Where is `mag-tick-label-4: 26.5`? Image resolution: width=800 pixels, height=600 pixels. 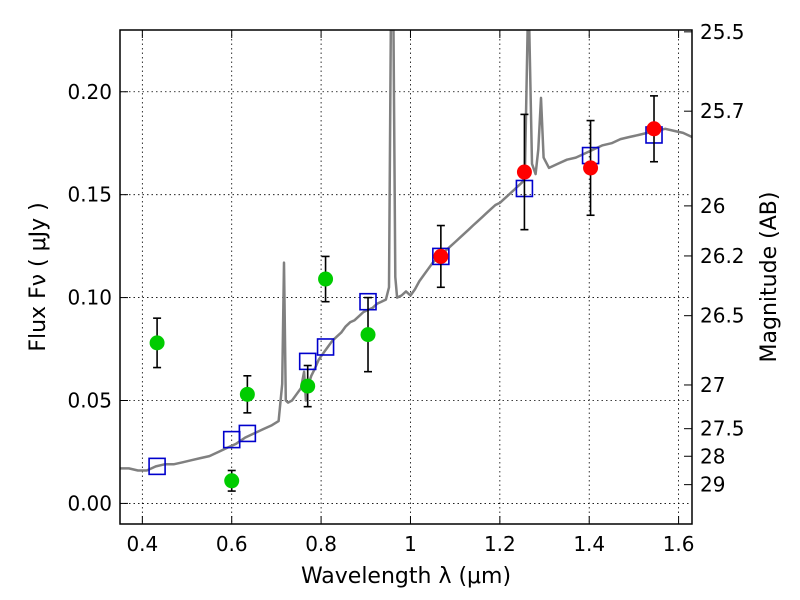
mag-tick-label-4: 26.5 is located at coordinates (722, 316).